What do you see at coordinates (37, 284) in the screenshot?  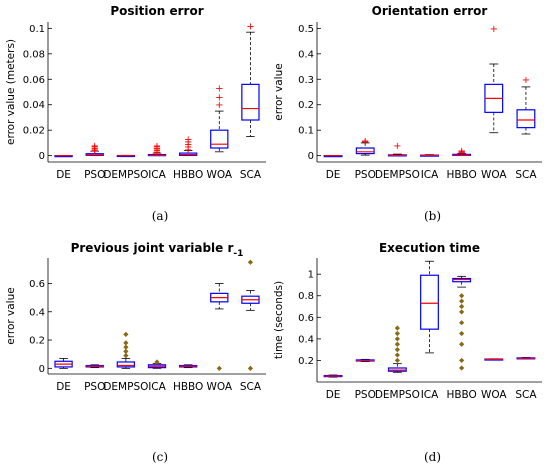 I see `y-tick-label: 0.6` at bounding box center [37, 284].